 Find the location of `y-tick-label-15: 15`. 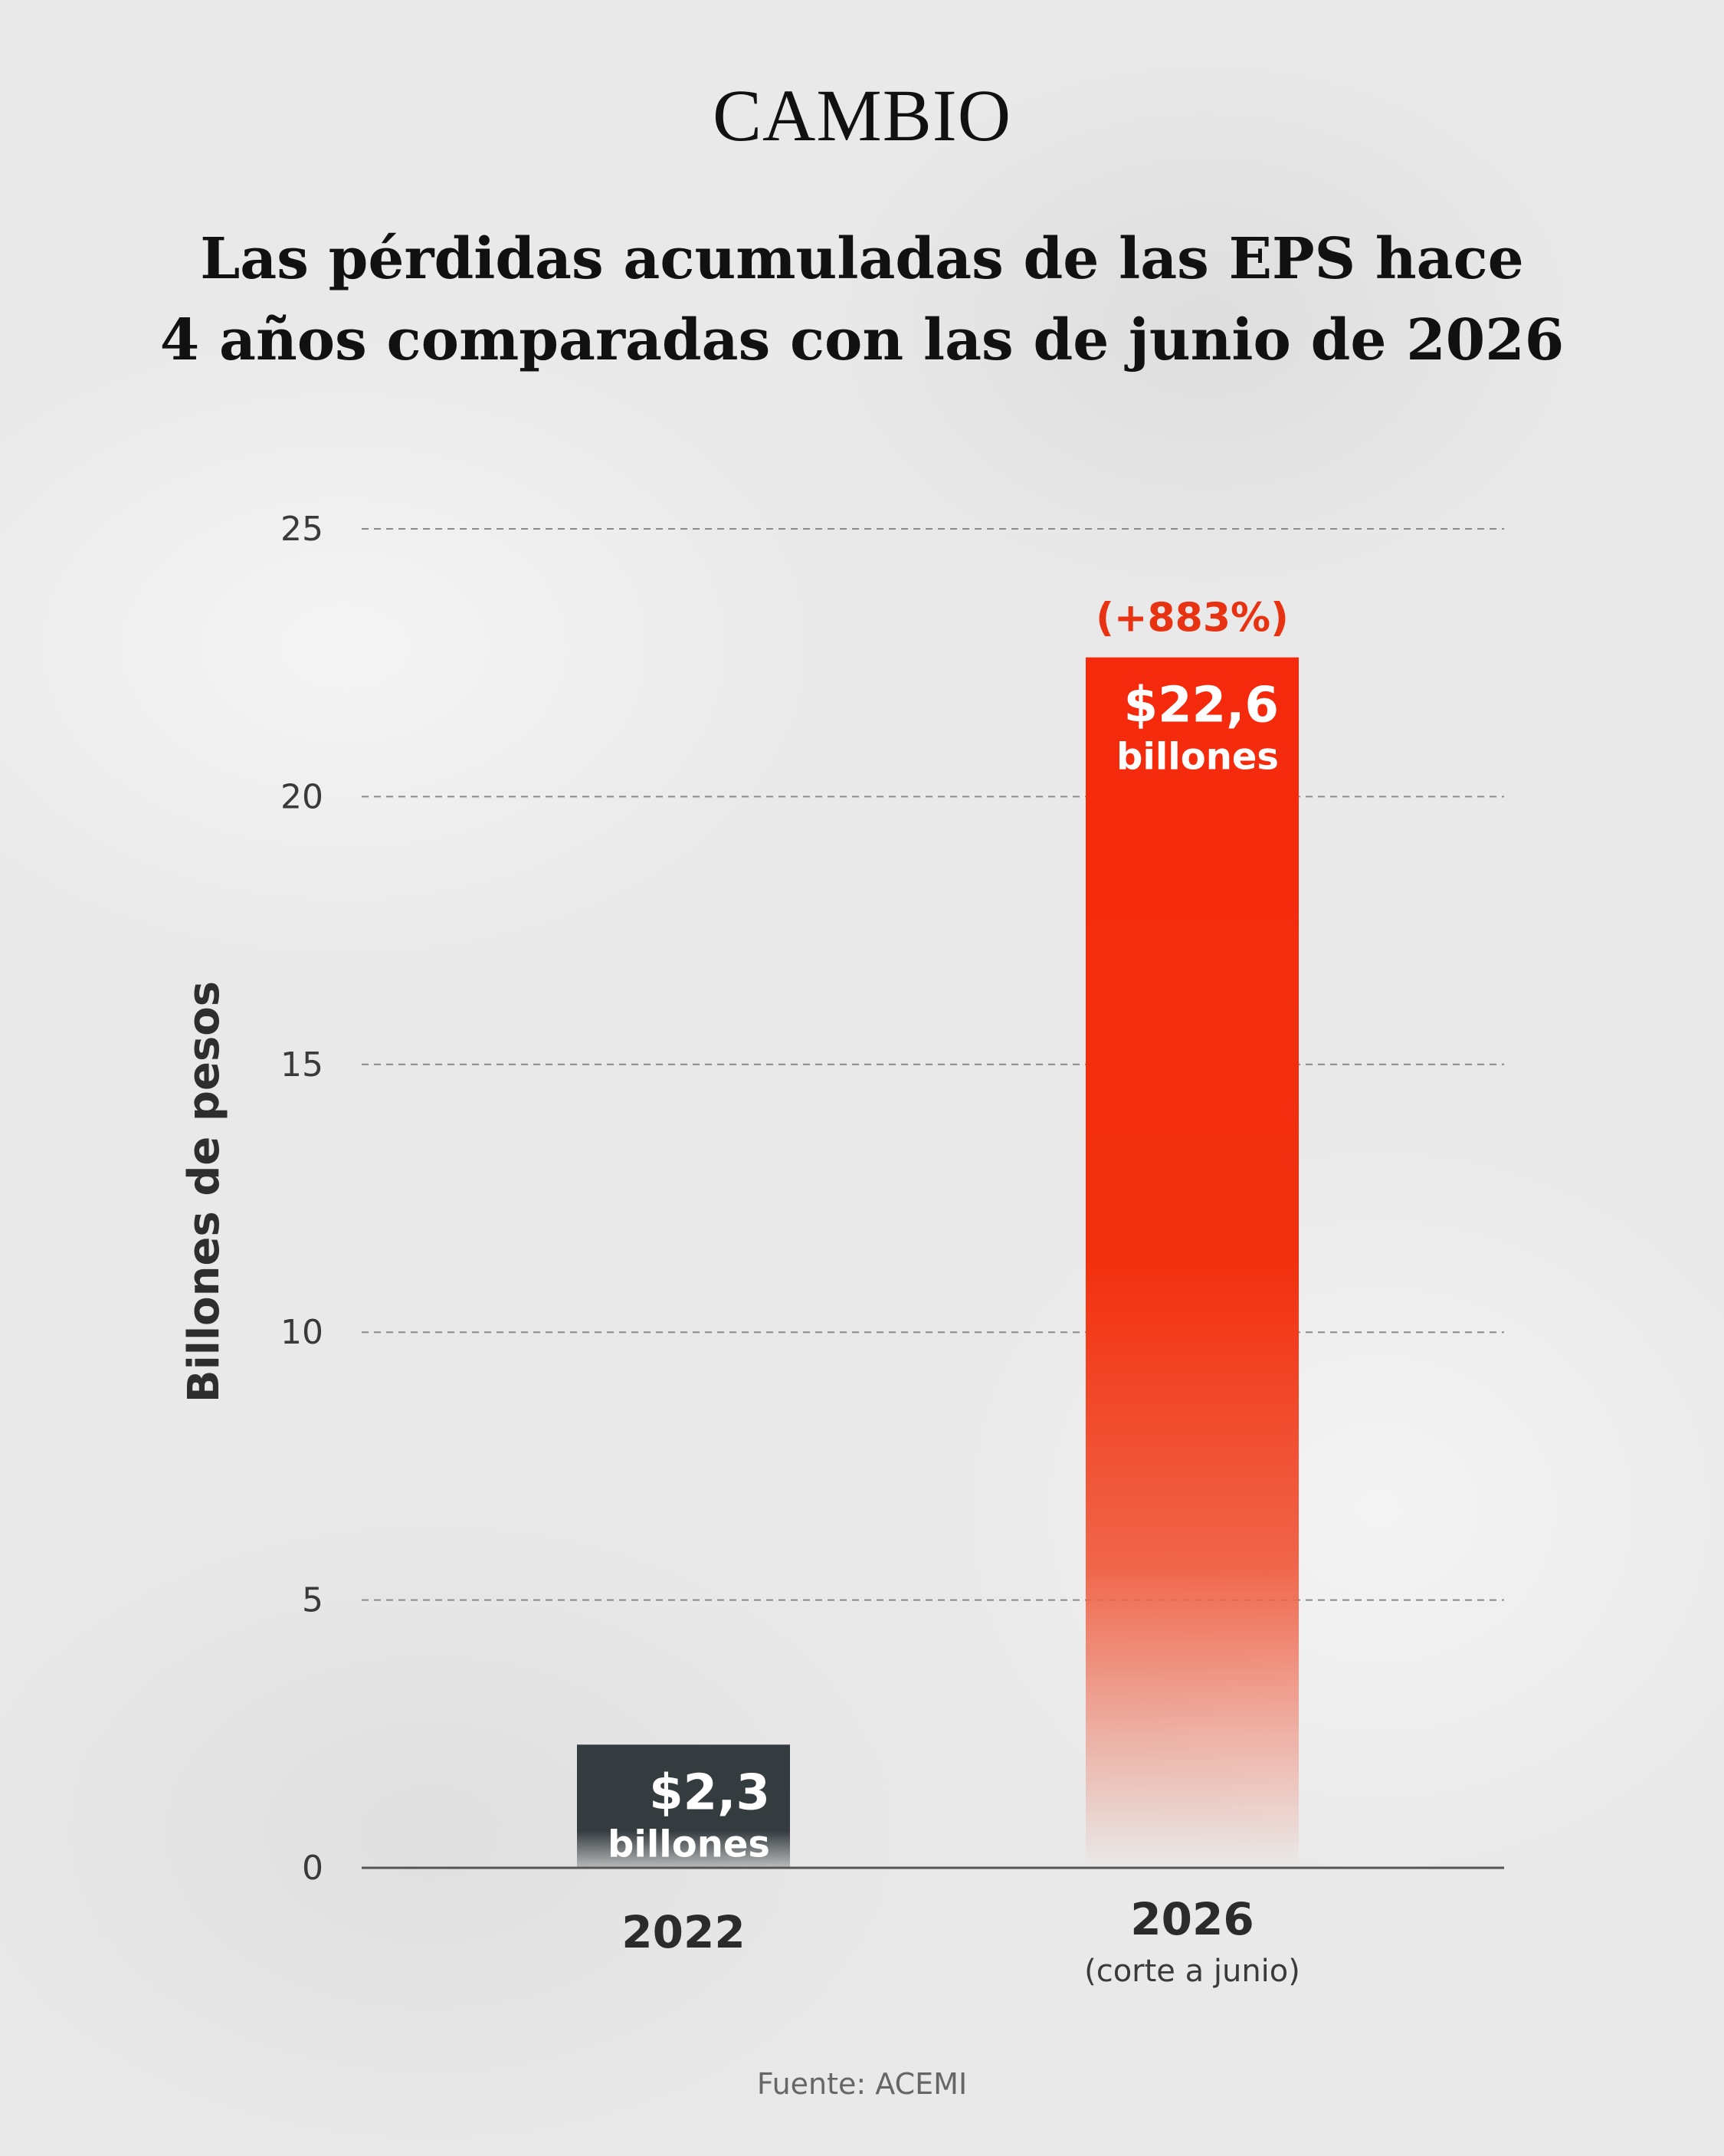

y-tick-label-15: 15 is located at coordinates (301, 1065).